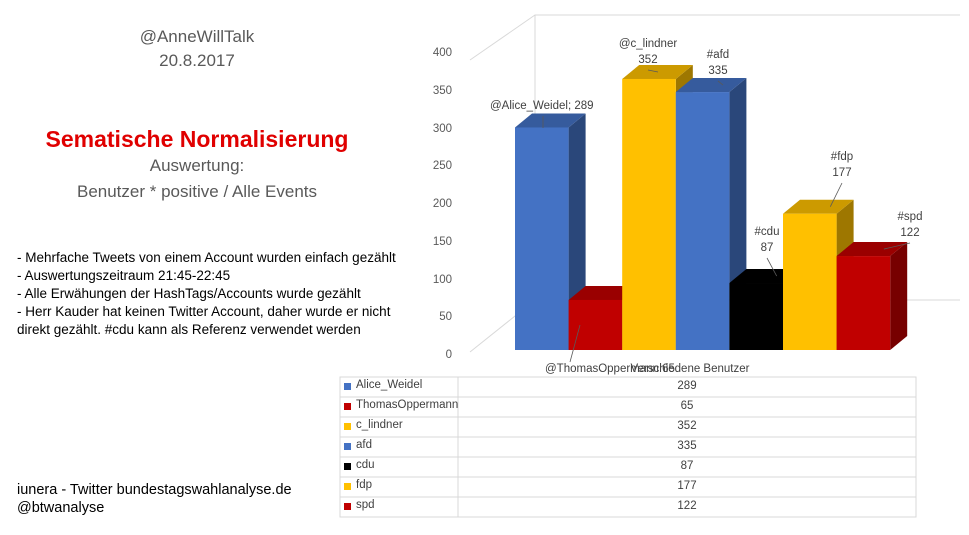 The width and height of the screenshot is (969, 535). What do you see at coordinates (718, 63) in the screenshot?
I see `data-label: #afd 335` at bounding box center [718, 63].